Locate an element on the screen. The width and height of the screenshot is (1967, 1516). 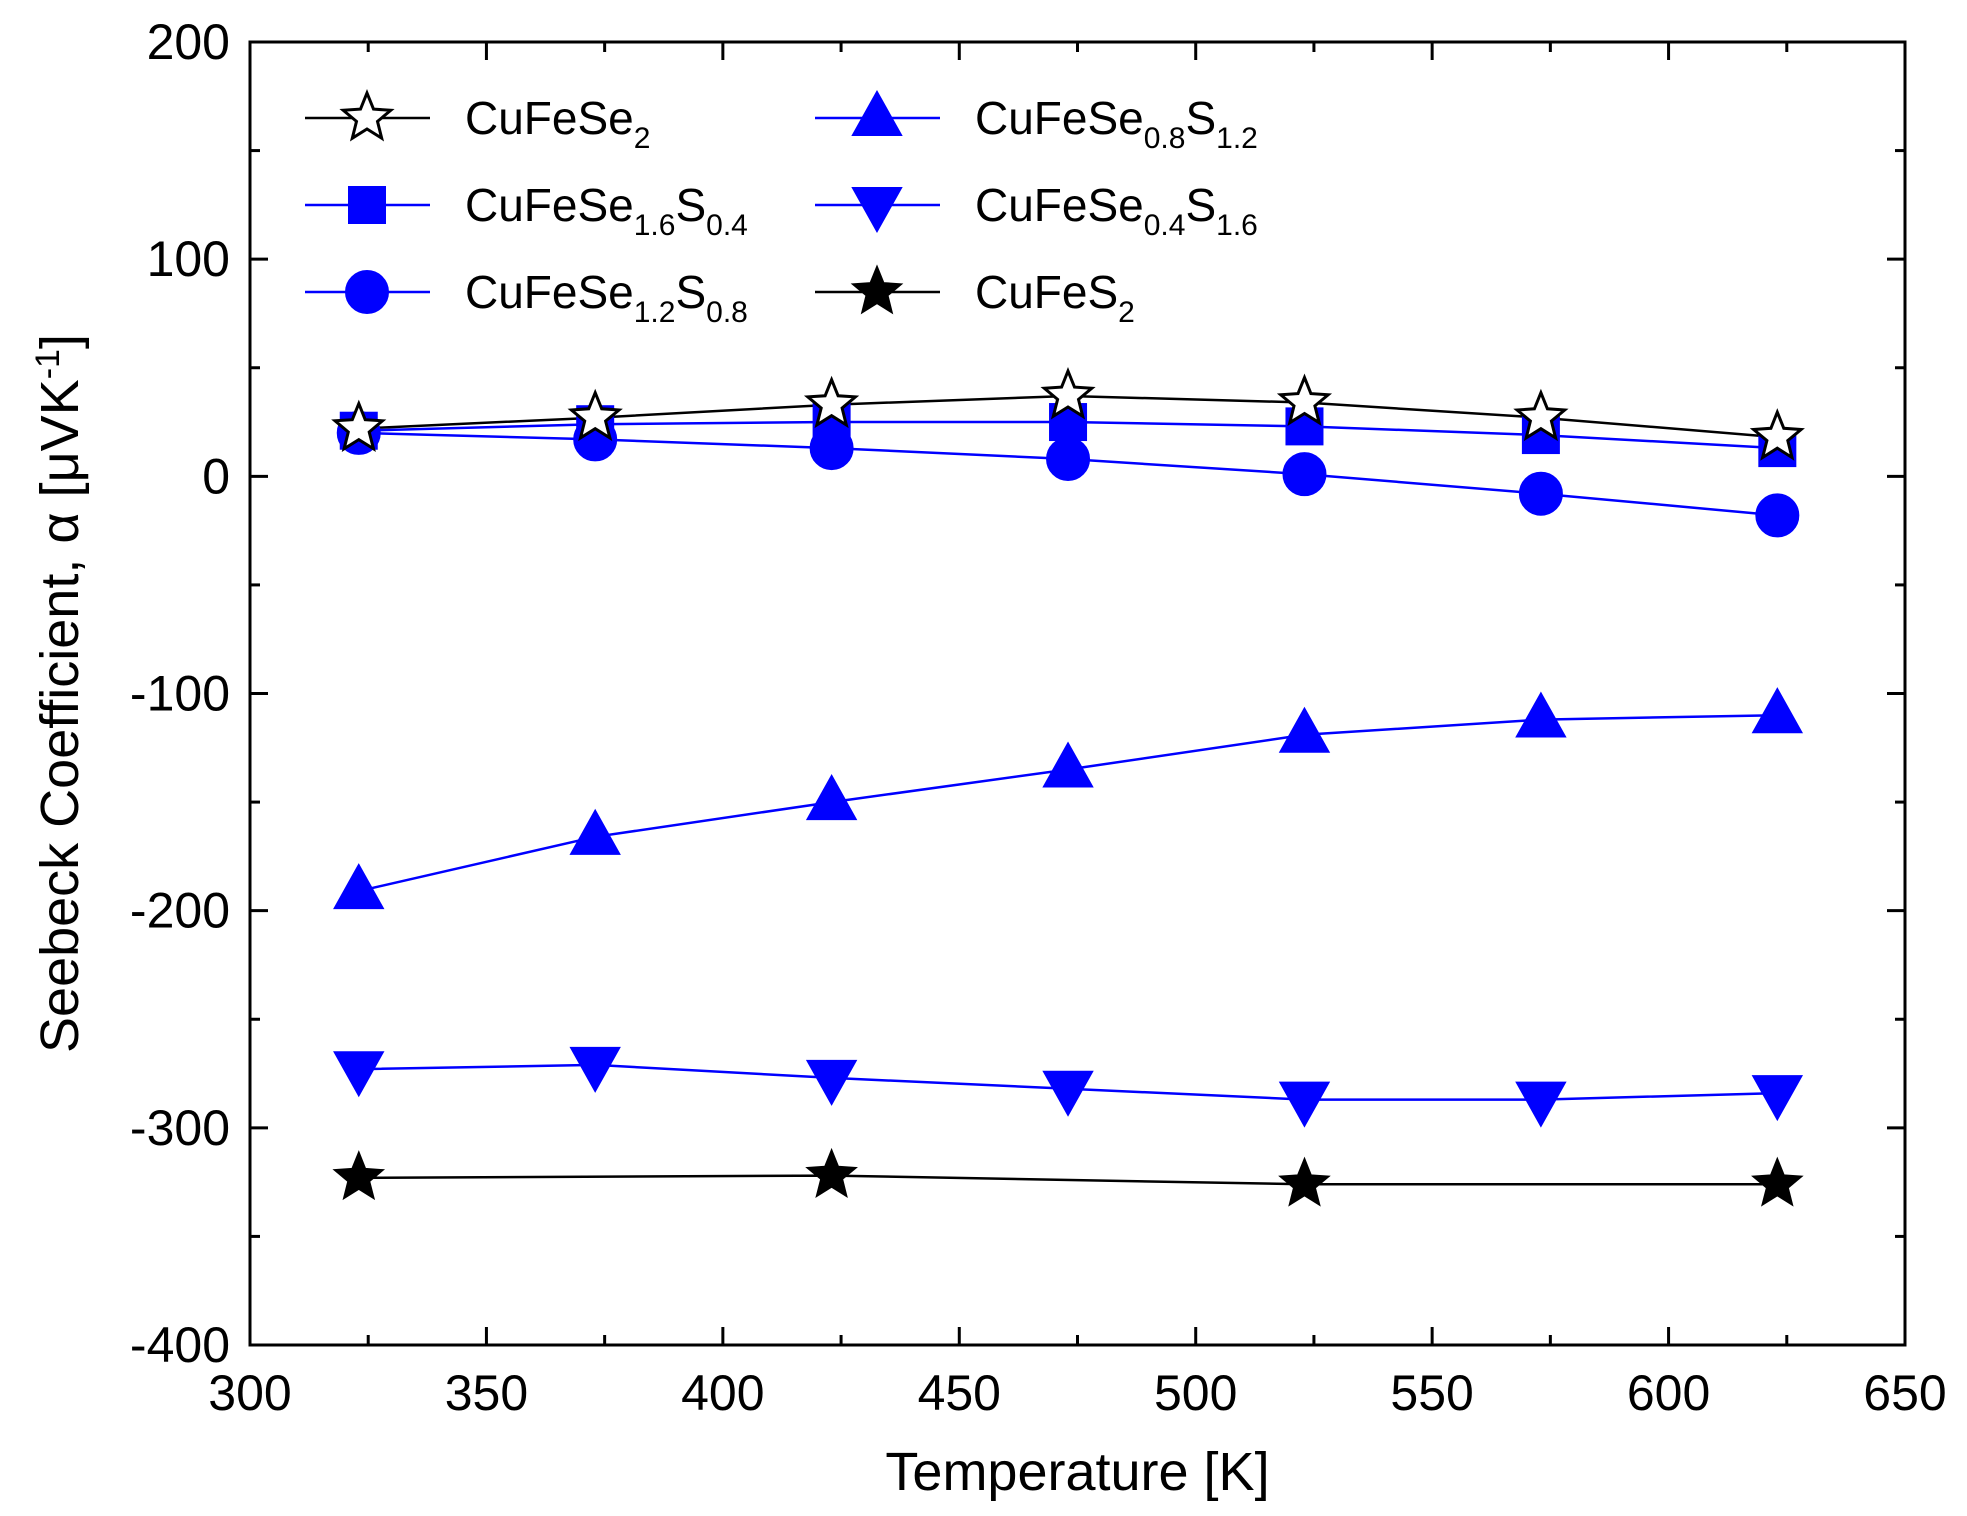
y-tick-label: 100 is located at coordinates (188, 259).